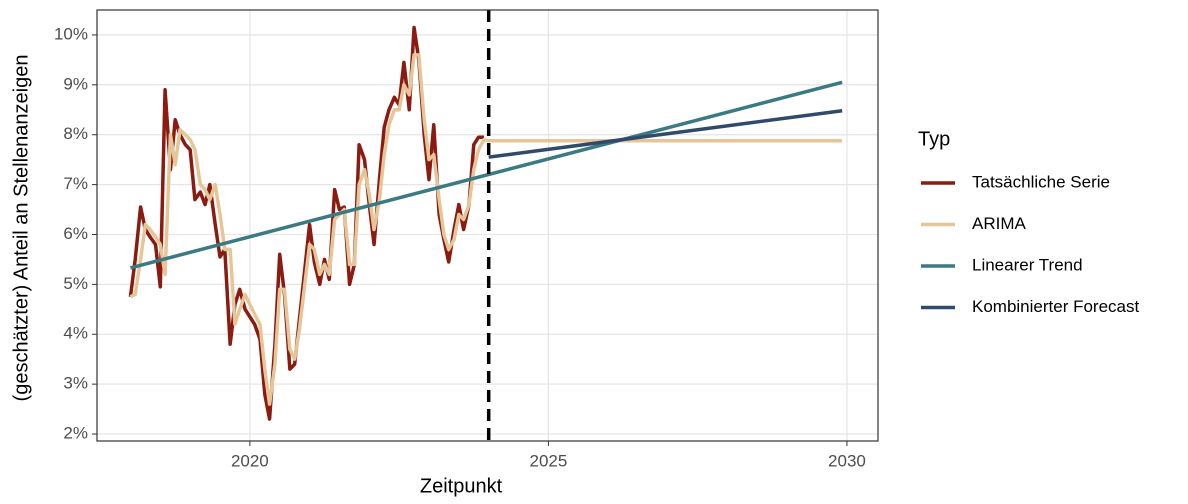 The width and height of the screenshot is (1188, 504). Describe the element at coordinates (75, 133) in the screenshot. I see `y-tick-label: 8%` at that location.